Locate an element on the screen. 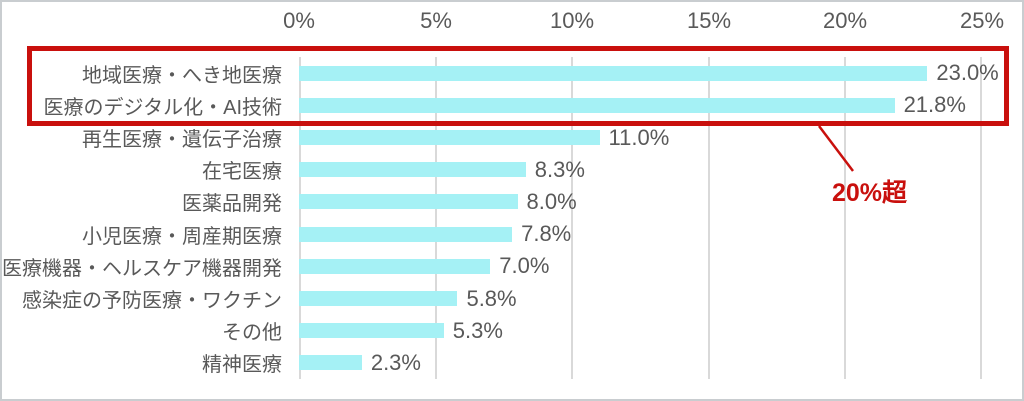  value-label: 11.0% is located at coordinates (639, 137).